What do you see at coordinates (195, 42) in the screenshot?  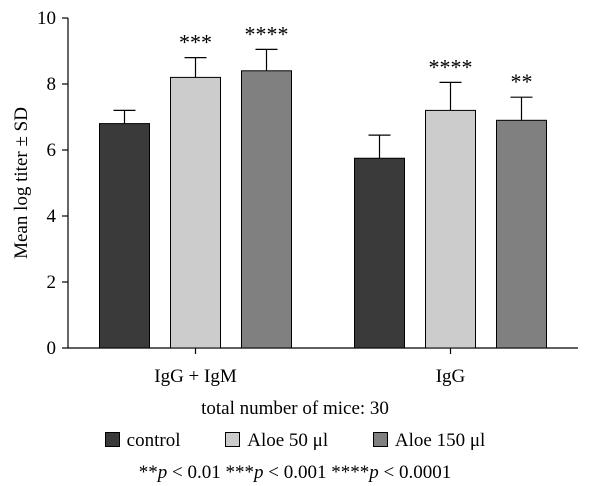 I see `significance-label: ***` at bounding box center [195, 42].